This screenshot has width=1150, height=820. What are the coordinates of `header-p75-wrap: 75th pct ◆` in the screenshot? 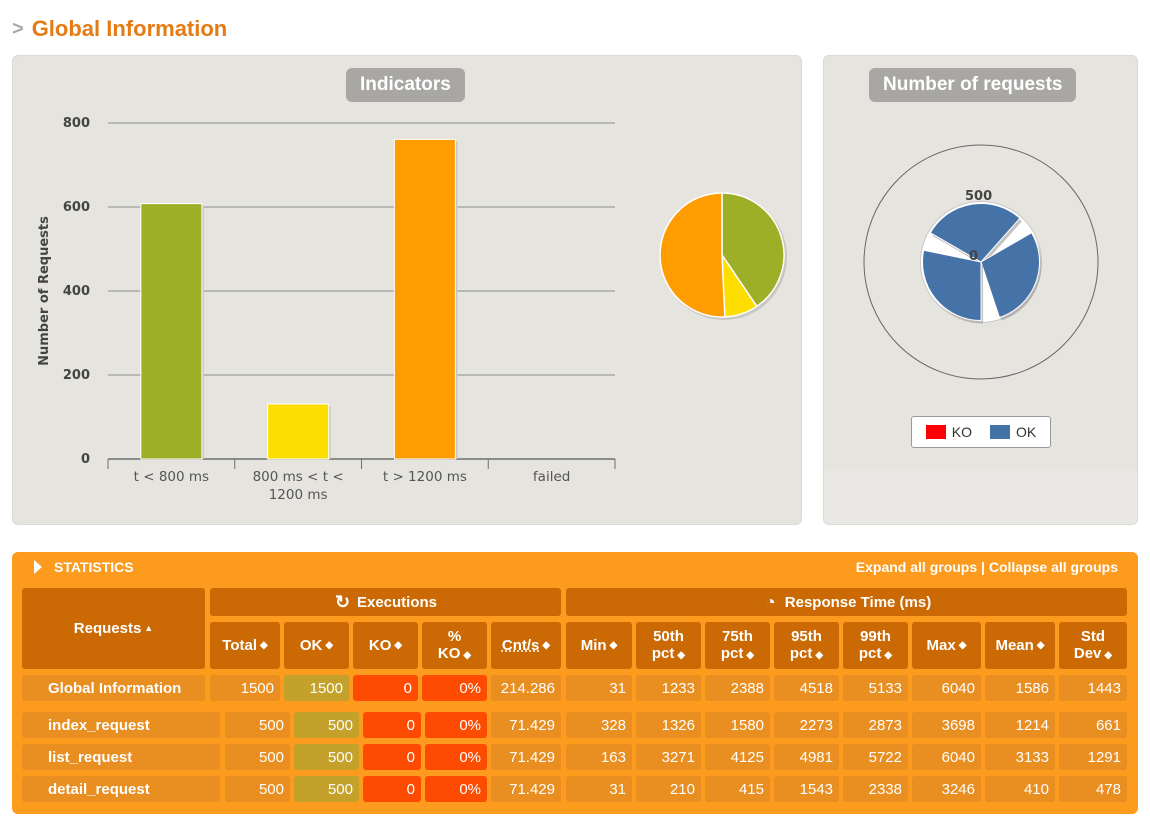 It's located at (737, 646).